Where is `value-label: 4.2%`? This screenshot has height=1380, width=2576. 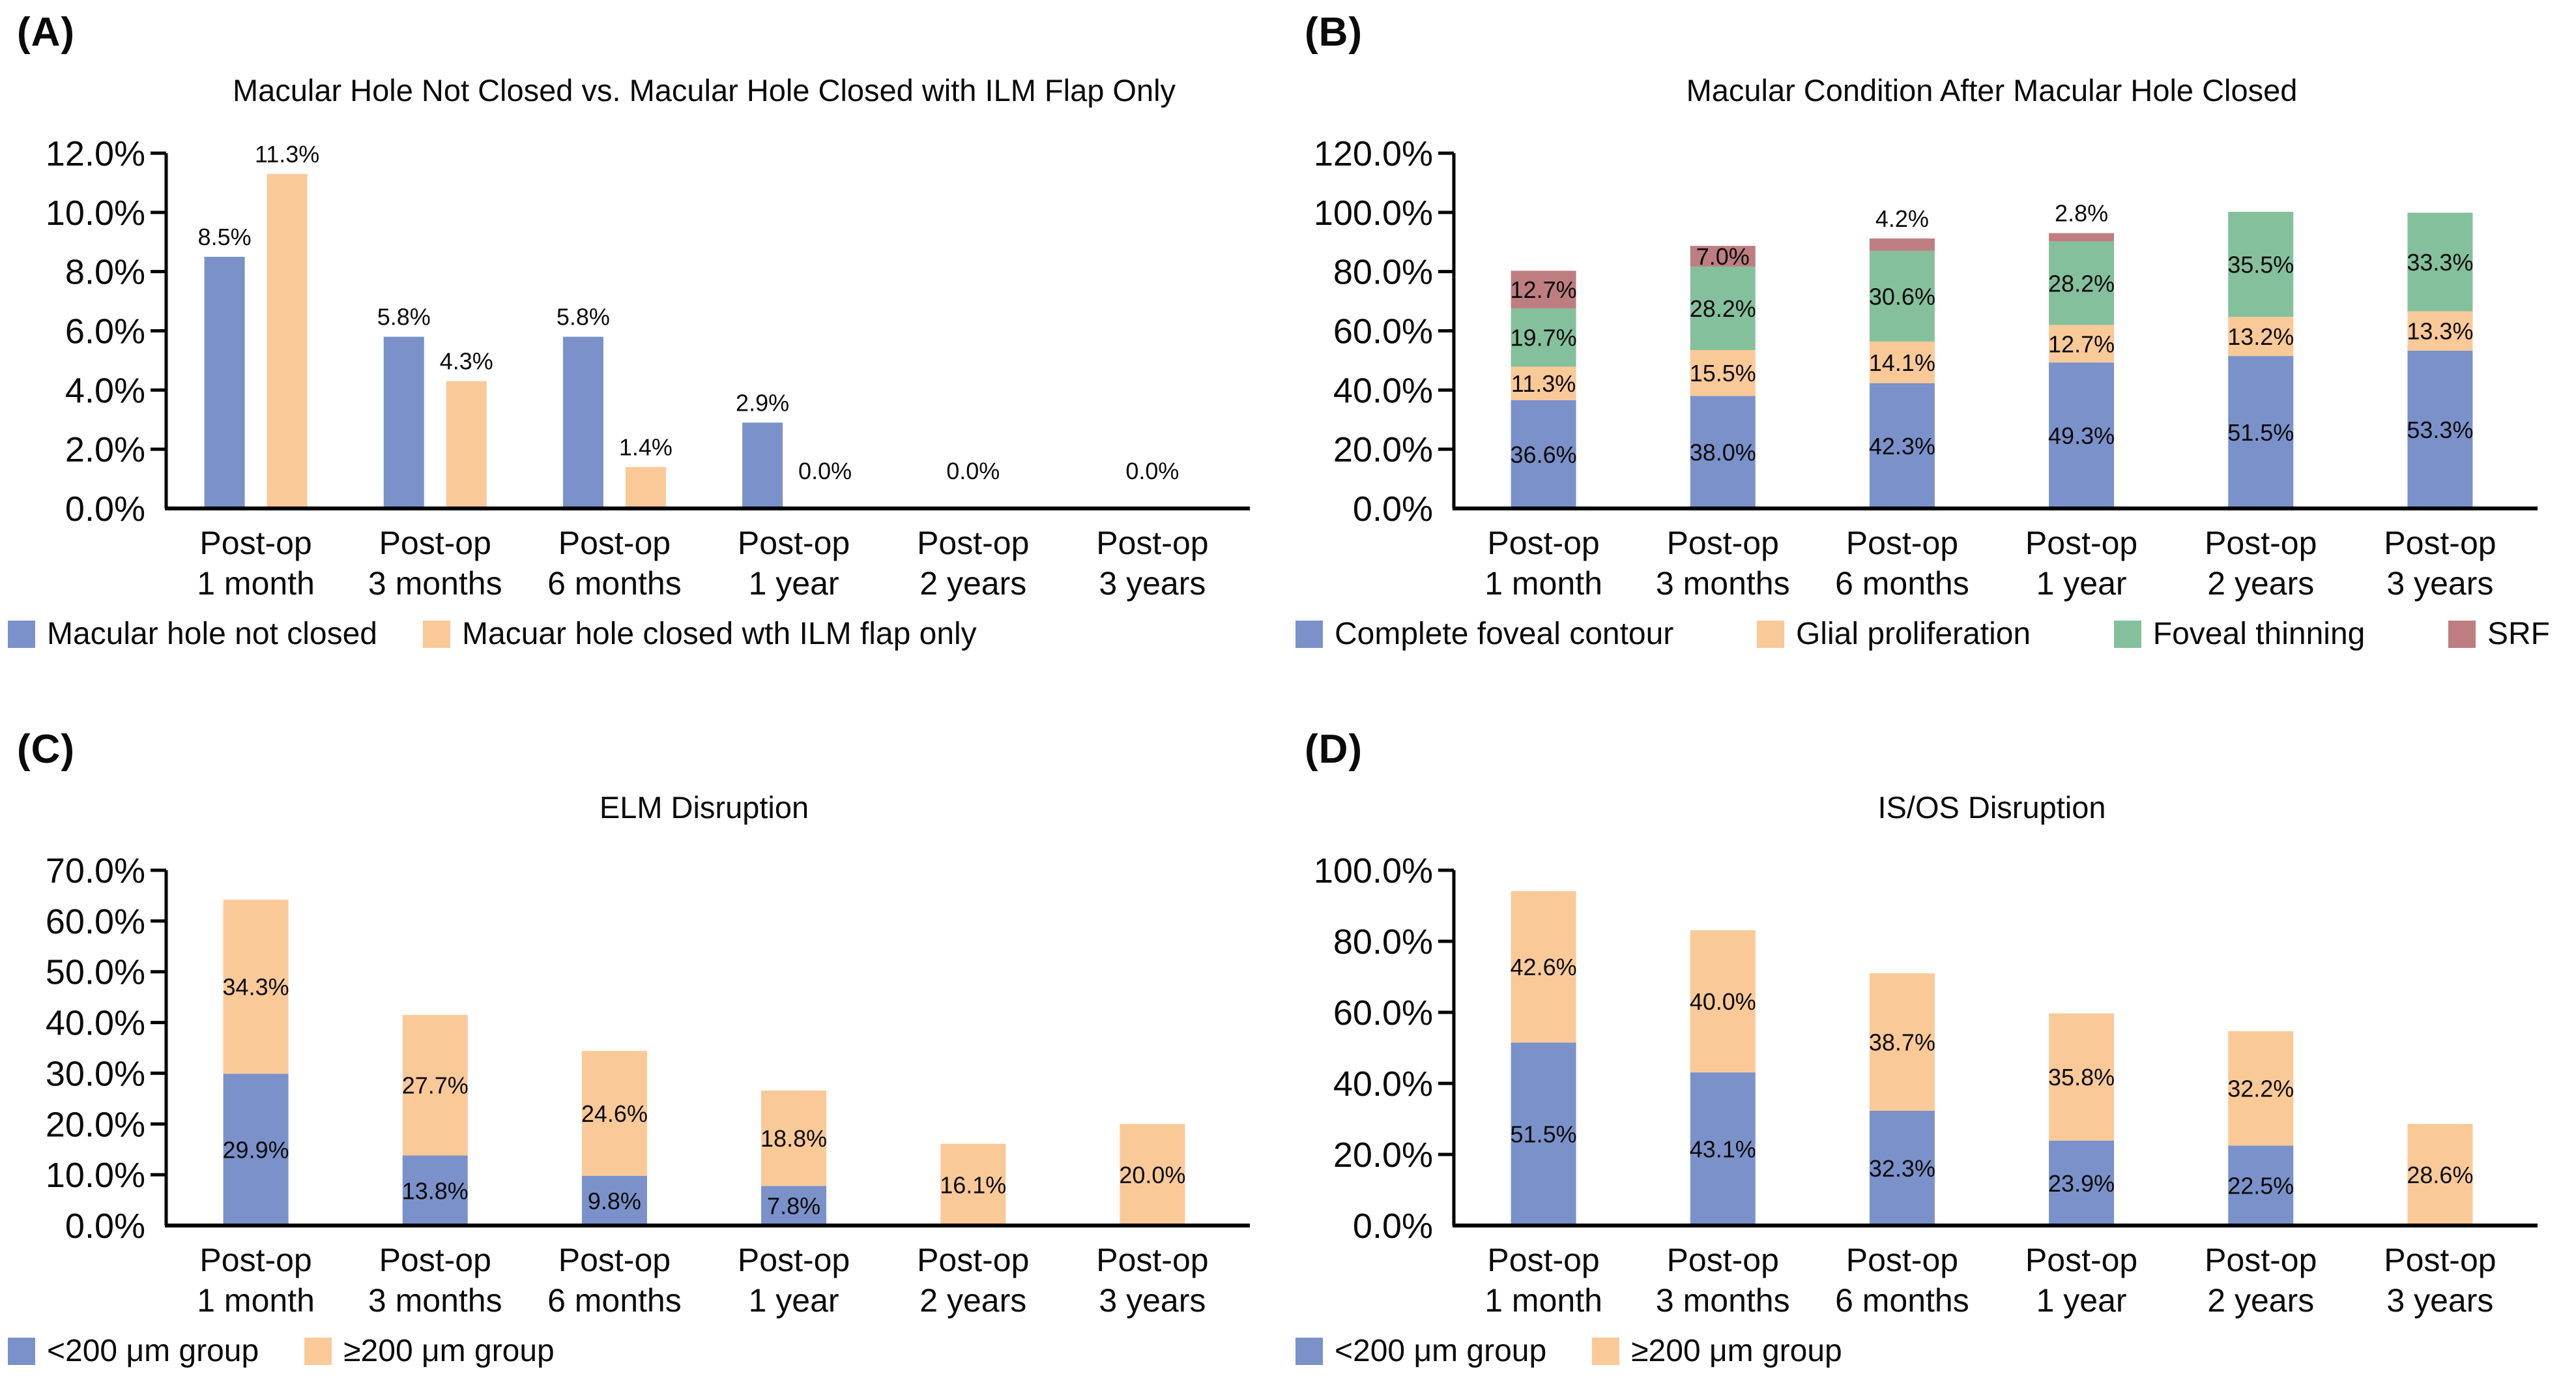 value-label: 4.2% is located at coordinates (1902, 218).